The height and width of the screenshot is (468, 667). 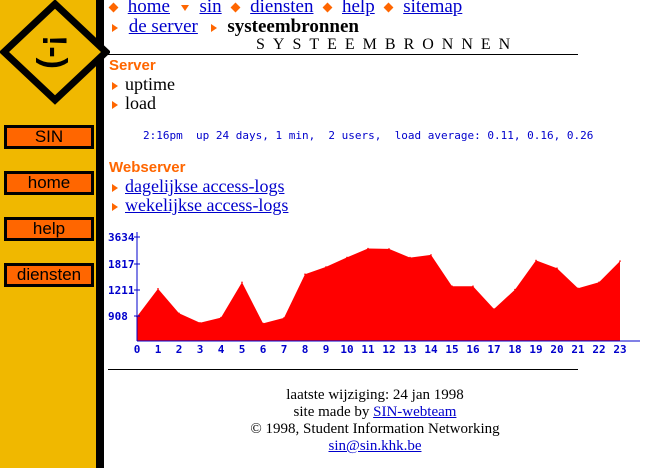 I want to click on sin-logo: !-), so click(x=55, y=55).